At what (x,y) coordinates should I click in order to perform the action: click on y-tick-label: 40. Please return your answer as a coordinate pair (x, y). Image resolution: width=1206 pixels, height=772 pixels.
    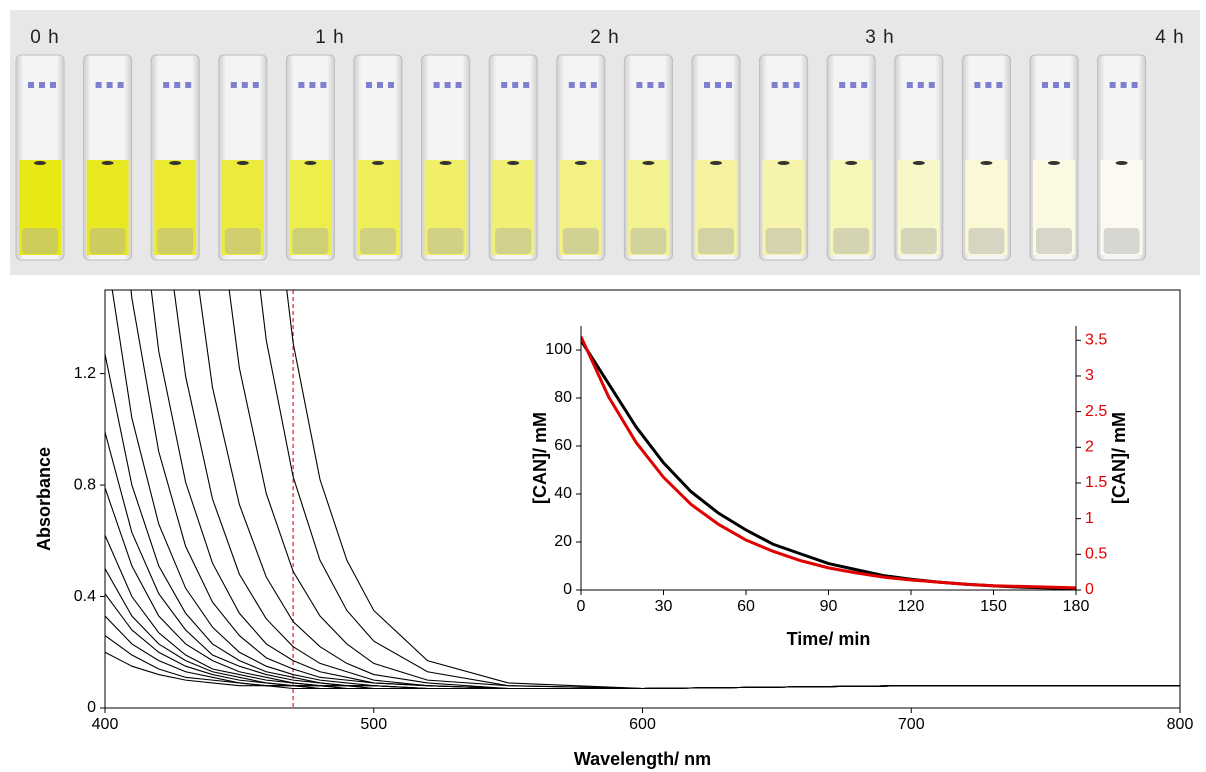
    Looking at the image, I should click on (563, 493).